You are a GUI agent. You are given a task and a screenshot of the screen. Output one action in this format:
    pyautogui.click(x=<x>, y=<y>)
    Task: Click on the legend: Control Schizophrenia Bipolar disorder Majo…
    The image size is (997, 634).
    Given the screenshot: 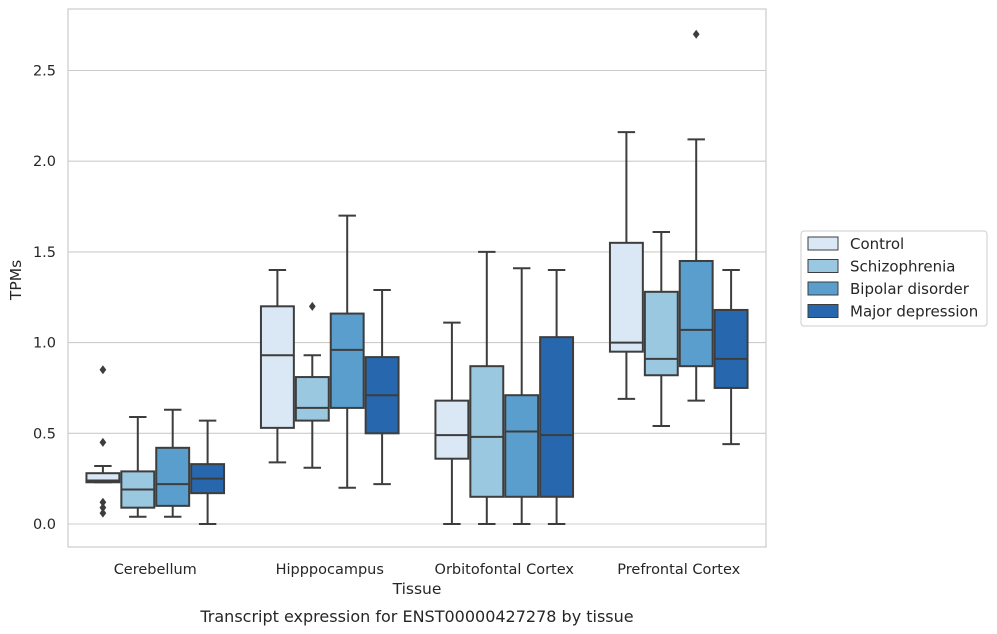 What is the action you would take?
    pyautogui.click(x=894, y=278)
    